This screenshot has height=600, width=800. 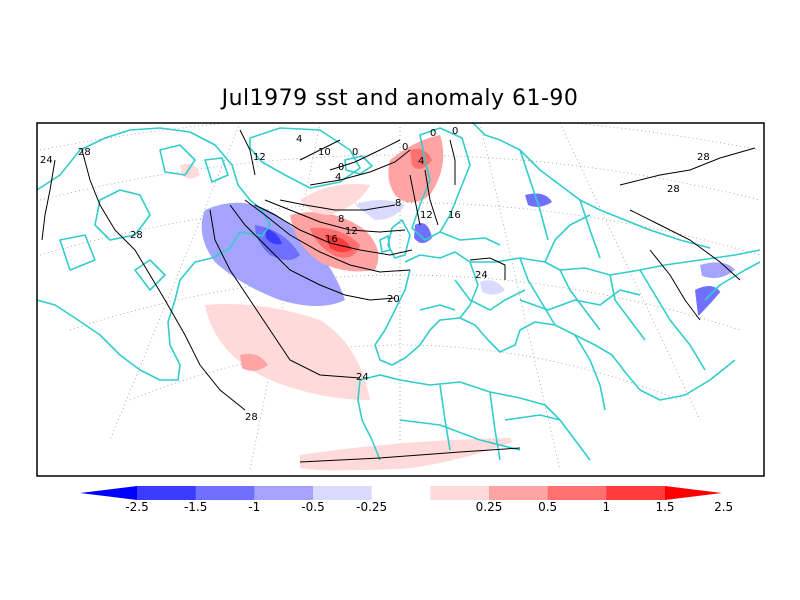 What do you see at coordinates (548, 507) in the screenshot?
I see `colorbar-tick-label: 0.5` at bounding box center [548, 507].